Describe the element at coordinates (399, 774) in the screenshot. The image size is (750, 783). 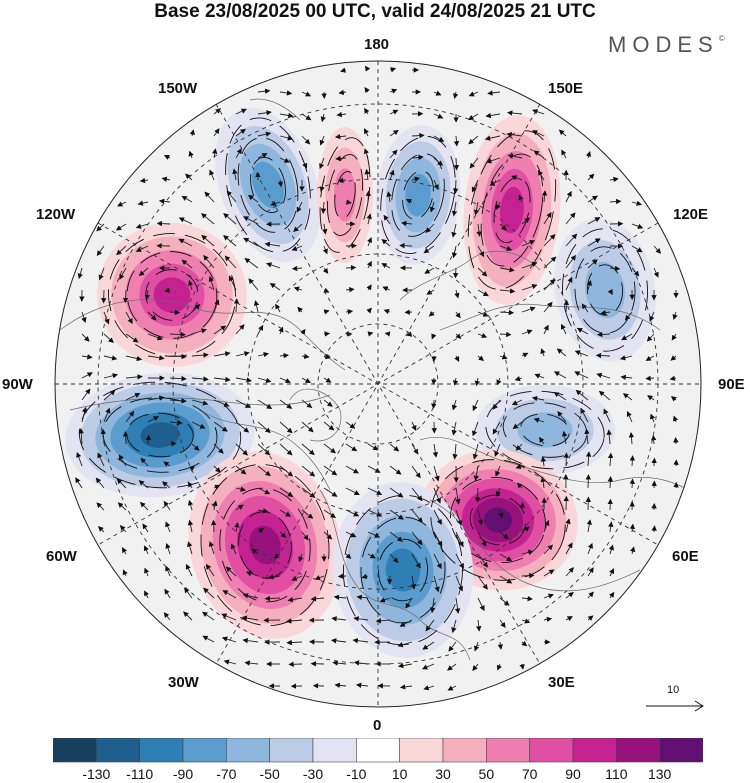
I see `colorbar-tick-label: 10` at that location.